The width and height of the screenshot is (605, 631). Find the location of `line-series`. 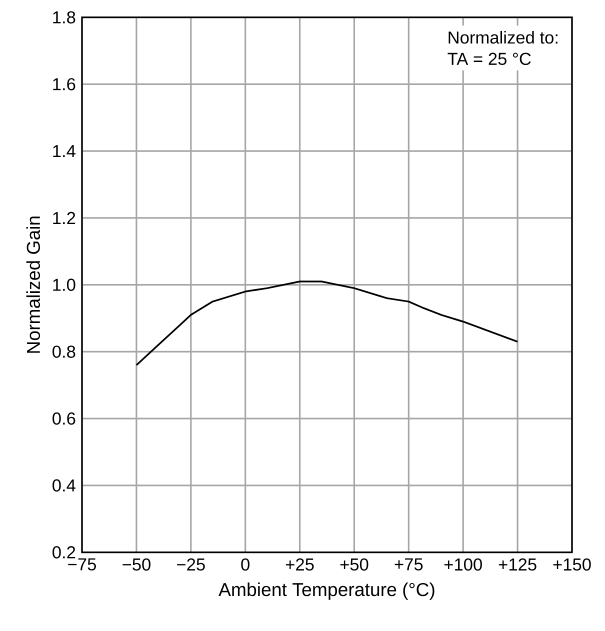

line-series is located at coordinates (327, 323).